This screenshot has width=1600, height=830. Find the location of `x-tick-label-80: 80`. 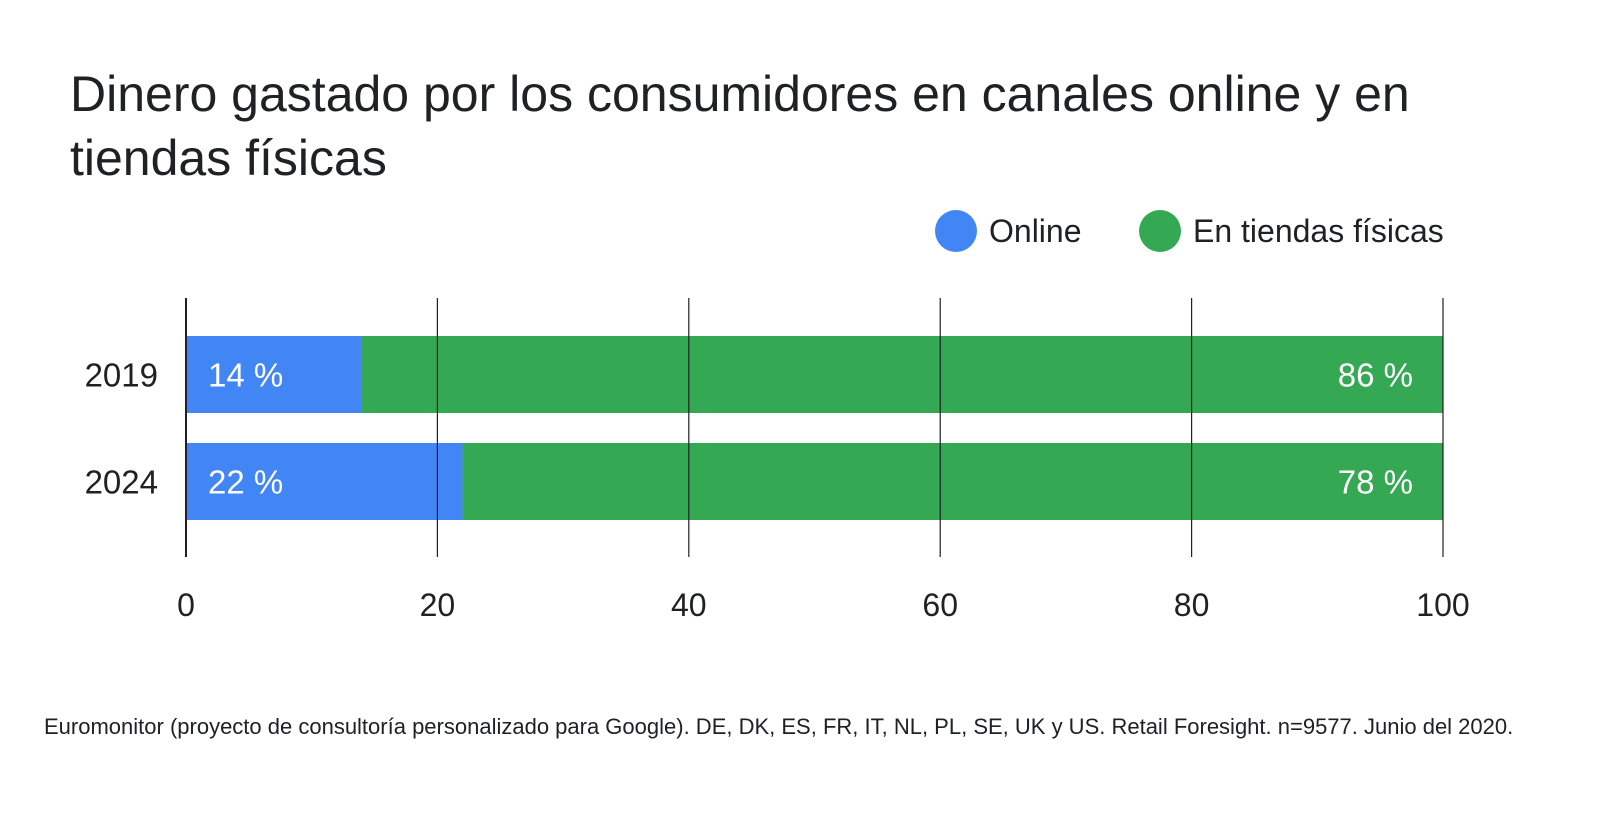

x-tick-label-80: 80 is located at coordinates (1192, 605).